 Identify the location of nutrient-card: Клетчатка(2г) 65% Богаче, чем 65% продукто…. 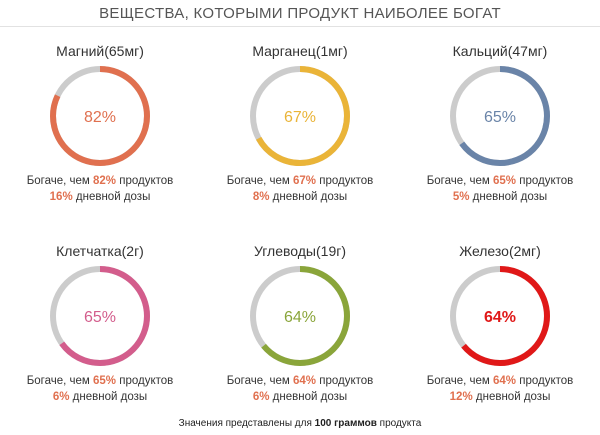
(100, 324).